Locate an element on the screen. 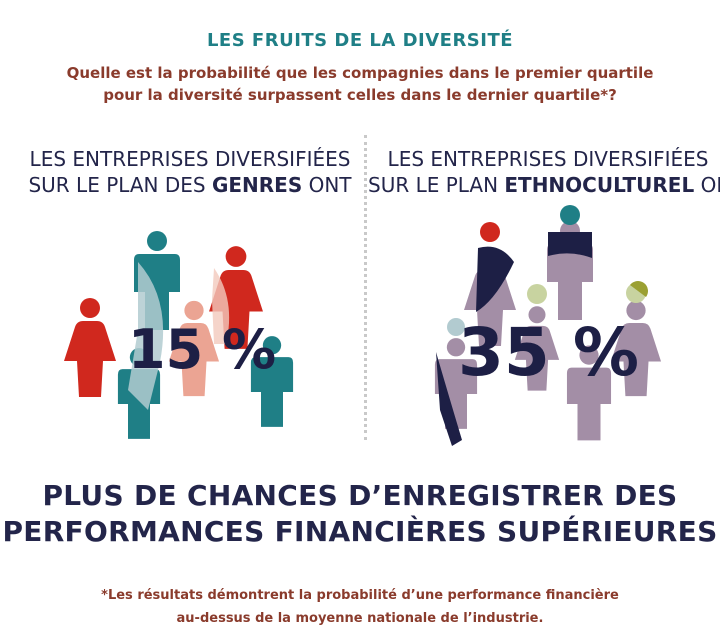  gender-figures is located at coordinates (179, 335).